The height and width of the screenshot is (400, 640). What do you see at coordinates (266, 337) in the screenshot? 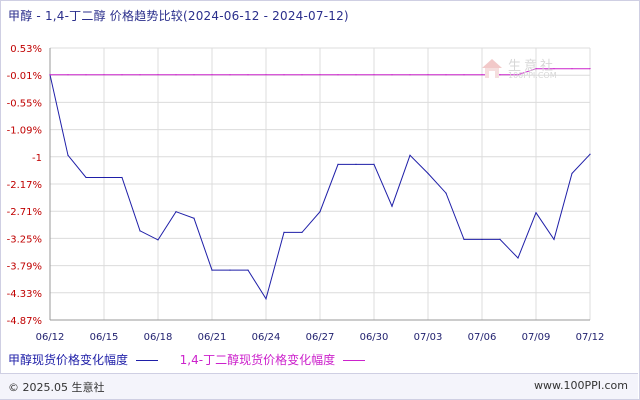
I see `x-tick-label: 06/24` at bounding box center [266, 337].